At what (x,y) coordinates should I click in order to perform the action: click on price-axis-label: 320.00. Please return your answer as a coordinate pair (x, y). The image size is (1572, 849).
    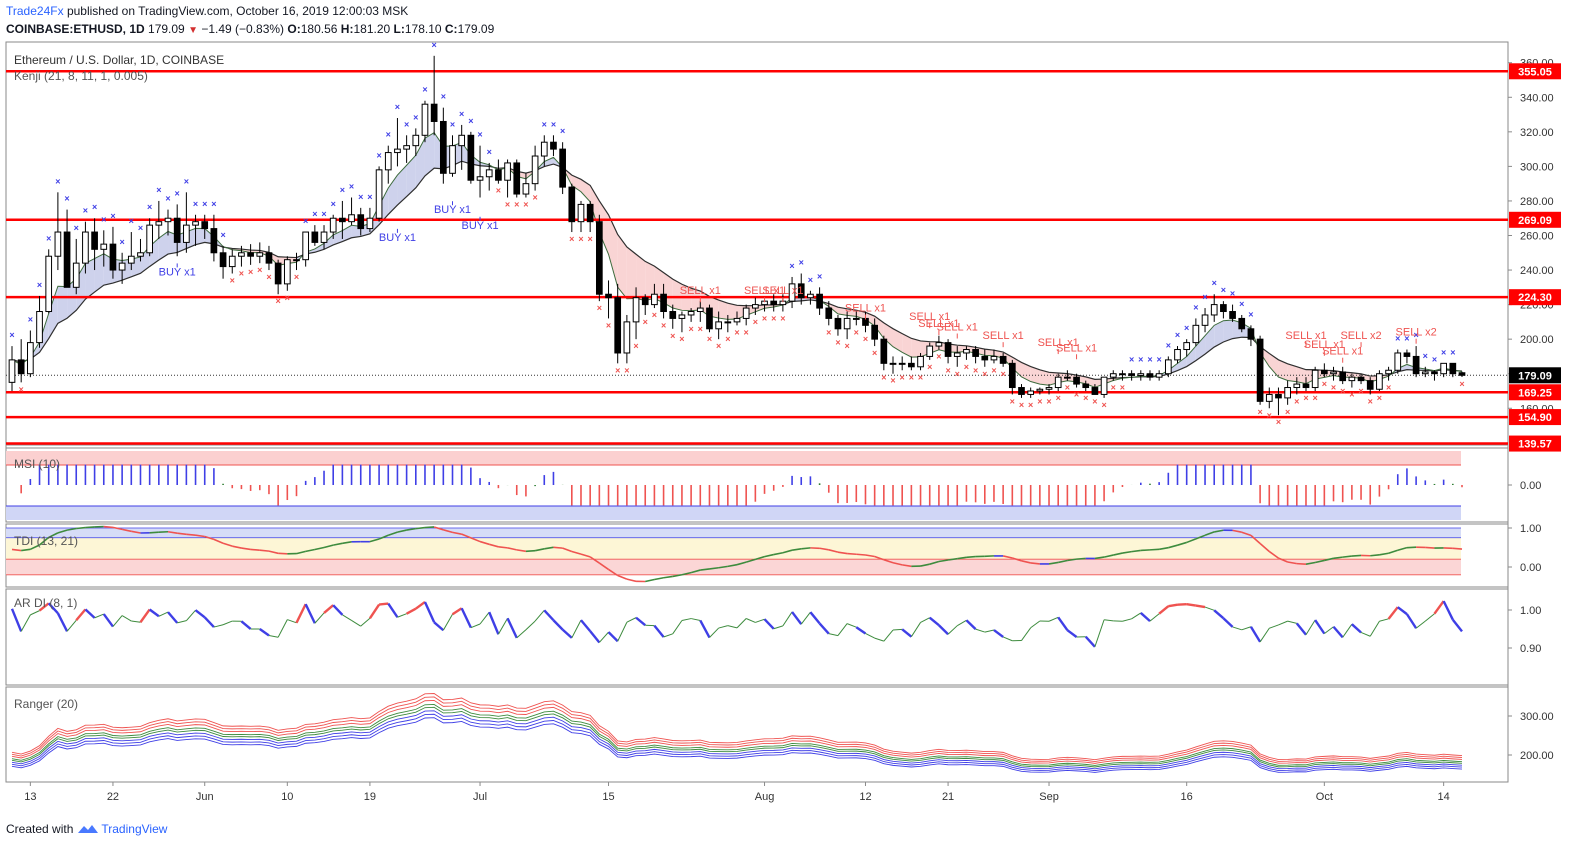
    Looking at the image, I should click on (1537, 133).